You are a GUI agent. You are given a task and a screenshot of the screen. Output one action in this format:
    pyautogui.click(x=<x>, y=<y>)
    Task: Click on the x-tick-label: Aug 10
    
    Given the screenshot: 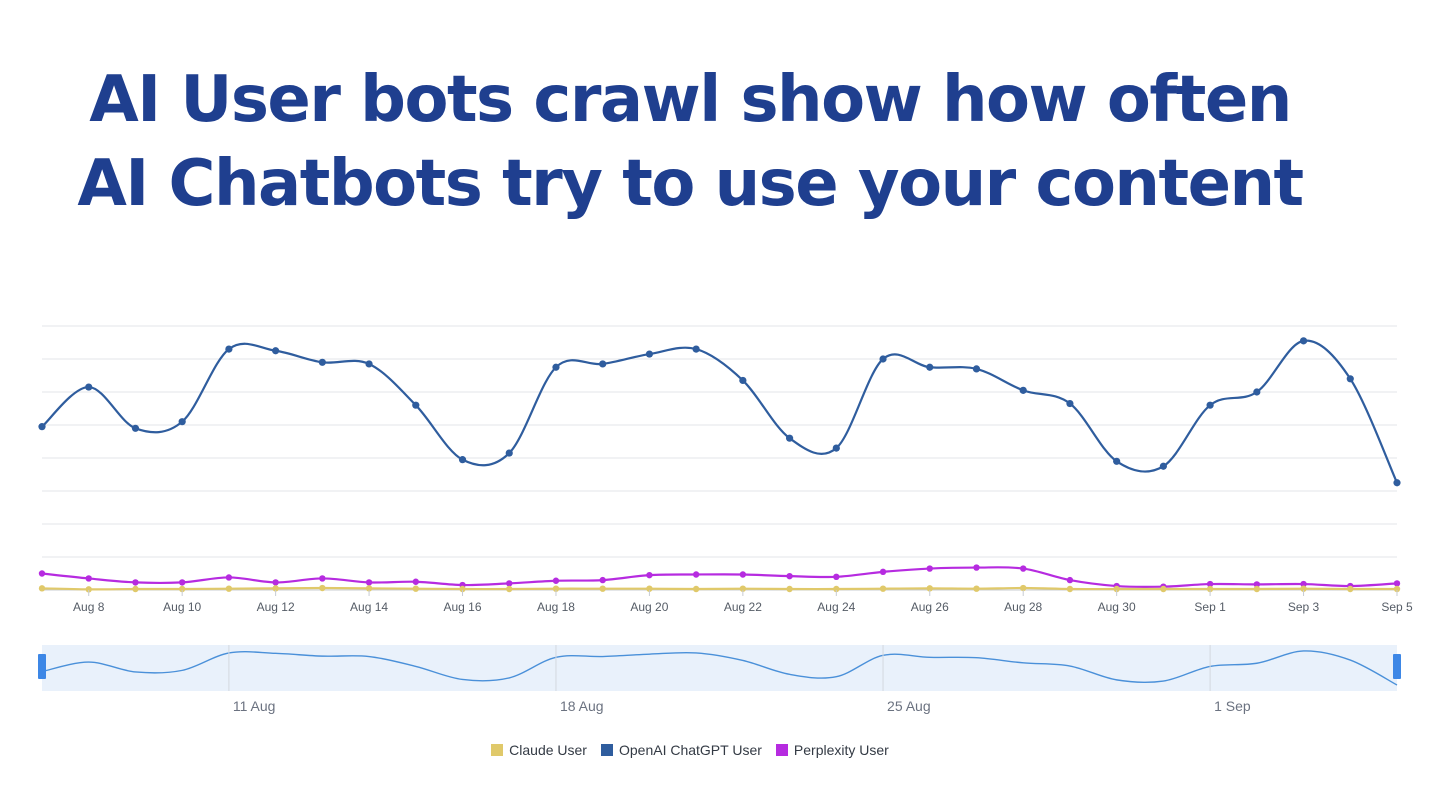 What is the action you would take?
    pyautogui.click(x=182, y=607)
    